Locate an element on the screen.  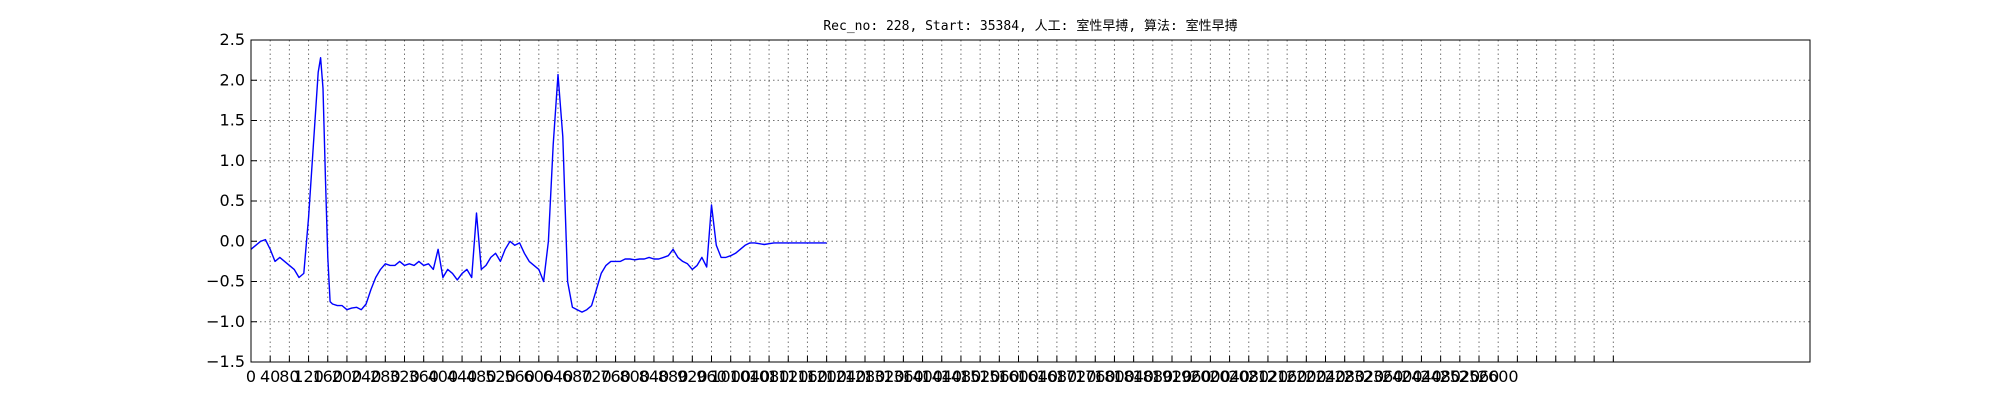
x-tick-label: 1760 is located at coordinates (1095, 376).